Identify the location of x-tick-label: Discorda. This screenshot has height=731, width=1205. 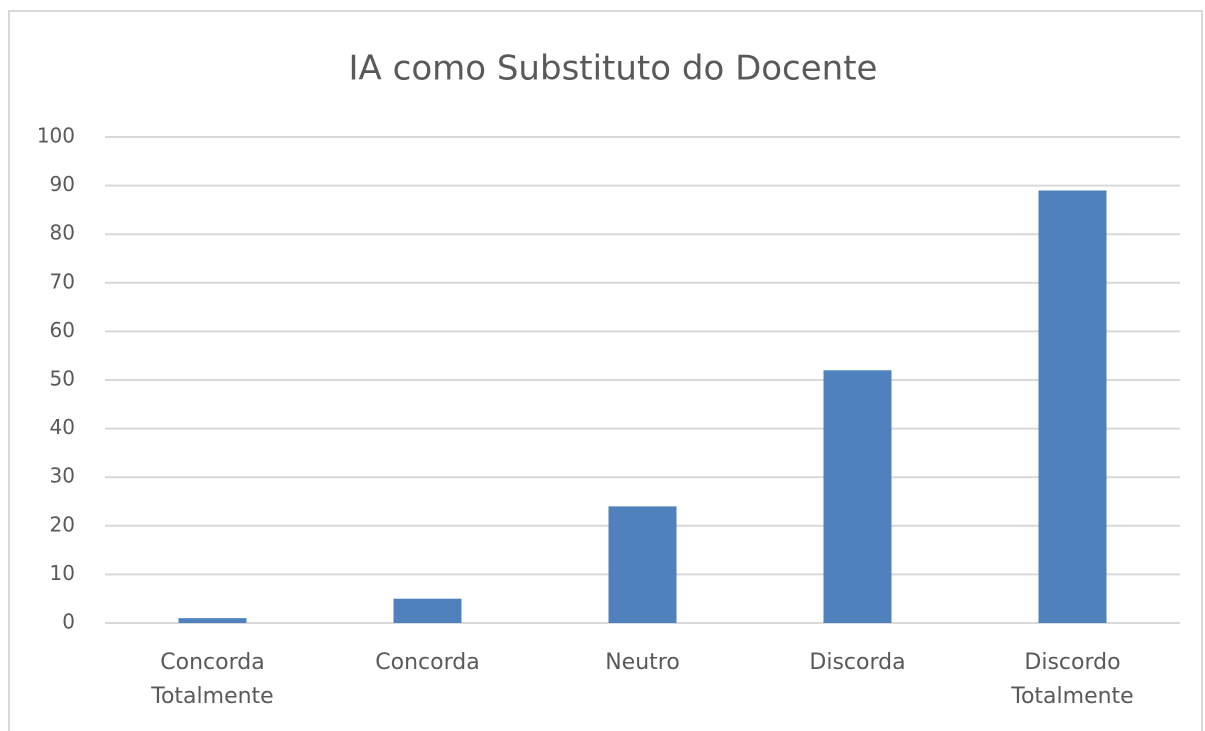
(857, 662).